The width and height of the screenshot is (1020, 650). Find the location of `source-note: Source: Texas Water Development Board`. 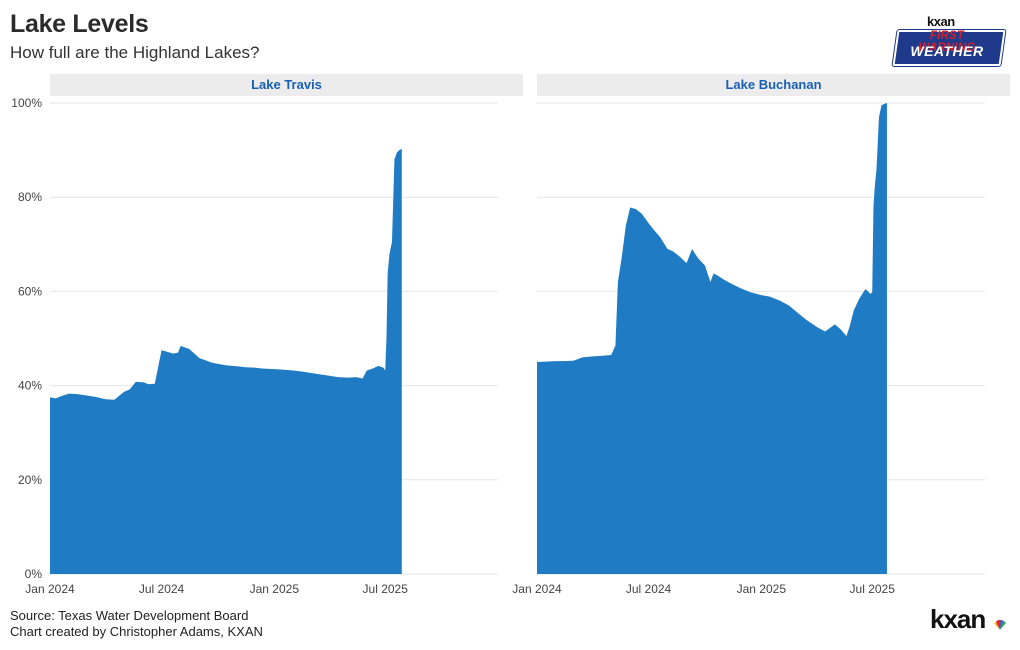

source-note: Source: Texas Water Development Board is located at coordinates (129, 615).